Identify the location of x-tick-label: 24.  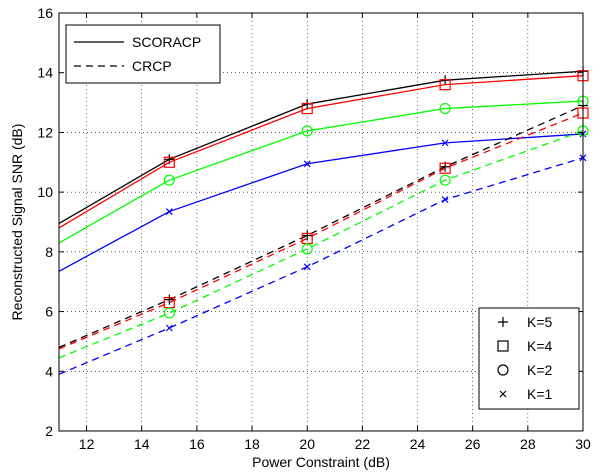
(418, 444).